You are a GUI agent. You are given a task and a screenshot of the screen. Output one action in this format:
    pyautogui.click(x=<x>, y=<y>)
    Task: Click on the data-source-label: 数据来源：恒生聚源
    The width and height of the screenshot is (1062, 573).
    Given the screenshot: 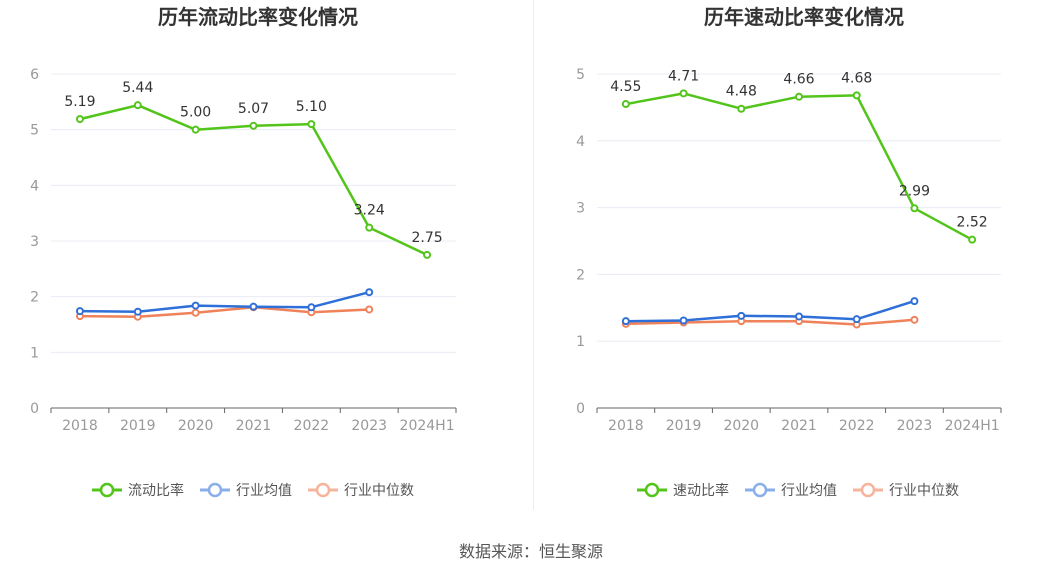 What is the action you would take?
    pyautogui.click(x=530, y=551)
    